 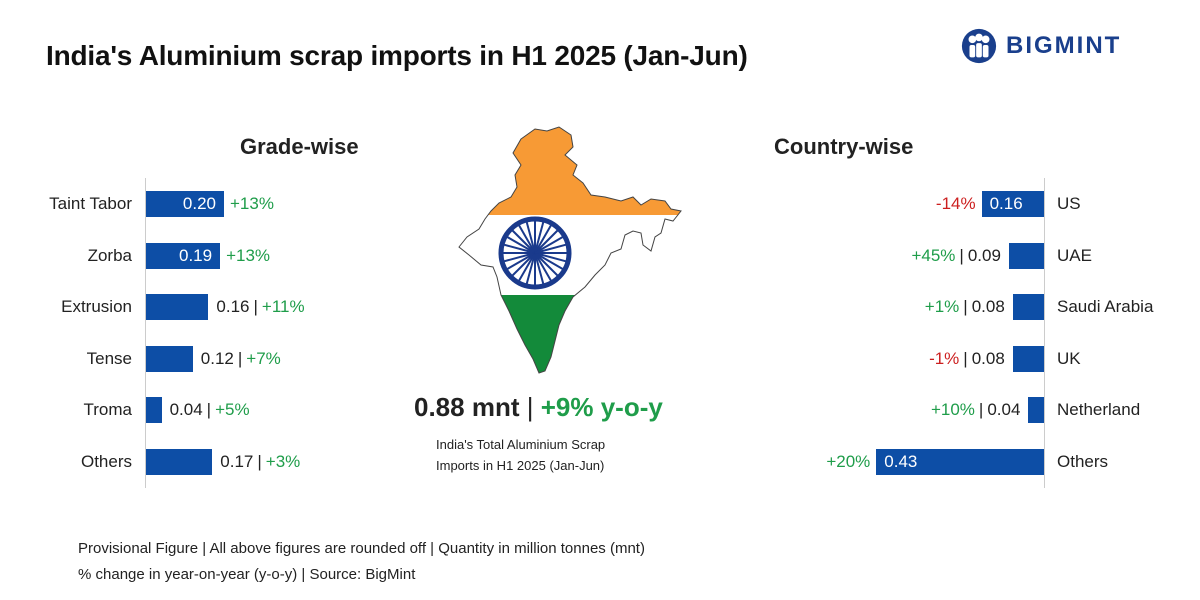 What do you see at coordinates (263, 358) in the screenshot?
I see `grade-change-label: +7%` at bounding box center [263, 358].